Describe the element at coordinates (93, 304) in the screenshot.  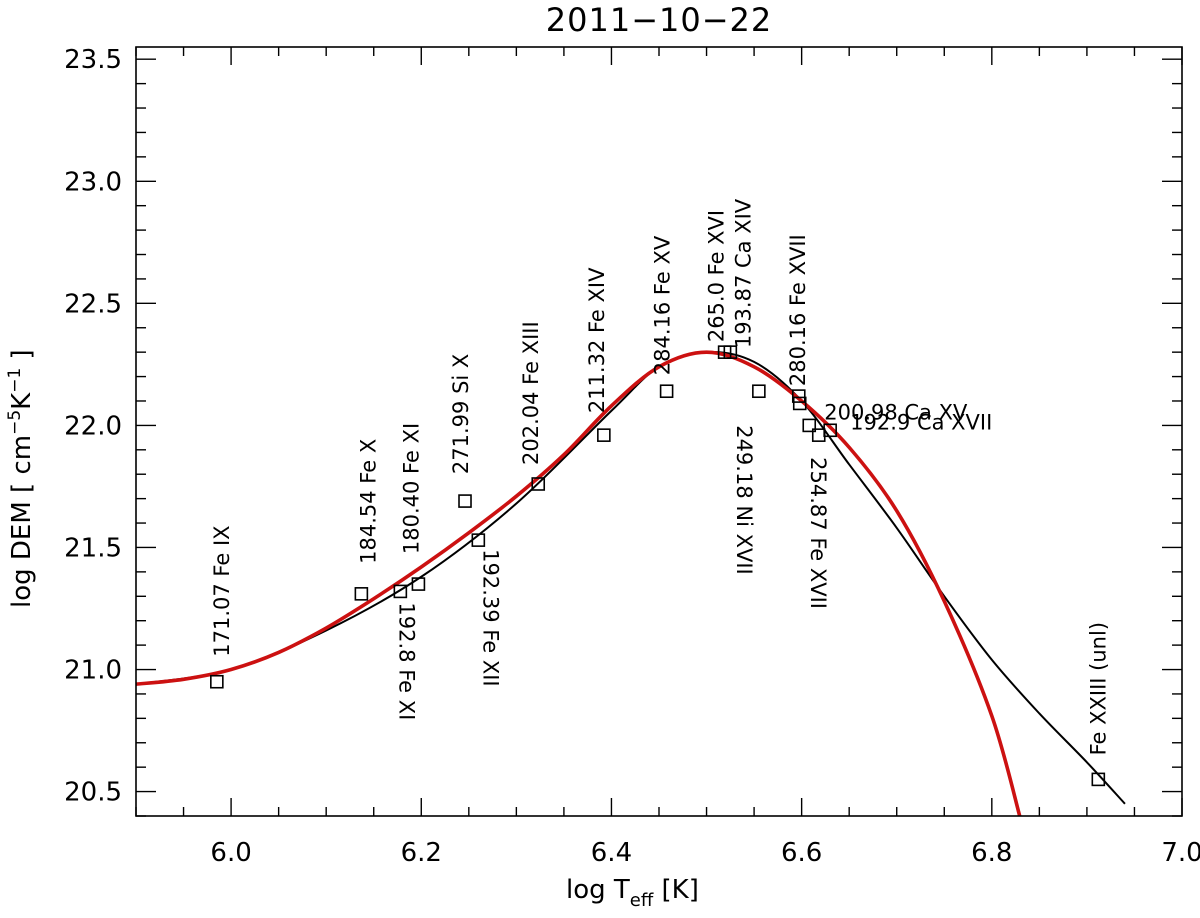
I see `y-tick-label: 22.5` at that location.